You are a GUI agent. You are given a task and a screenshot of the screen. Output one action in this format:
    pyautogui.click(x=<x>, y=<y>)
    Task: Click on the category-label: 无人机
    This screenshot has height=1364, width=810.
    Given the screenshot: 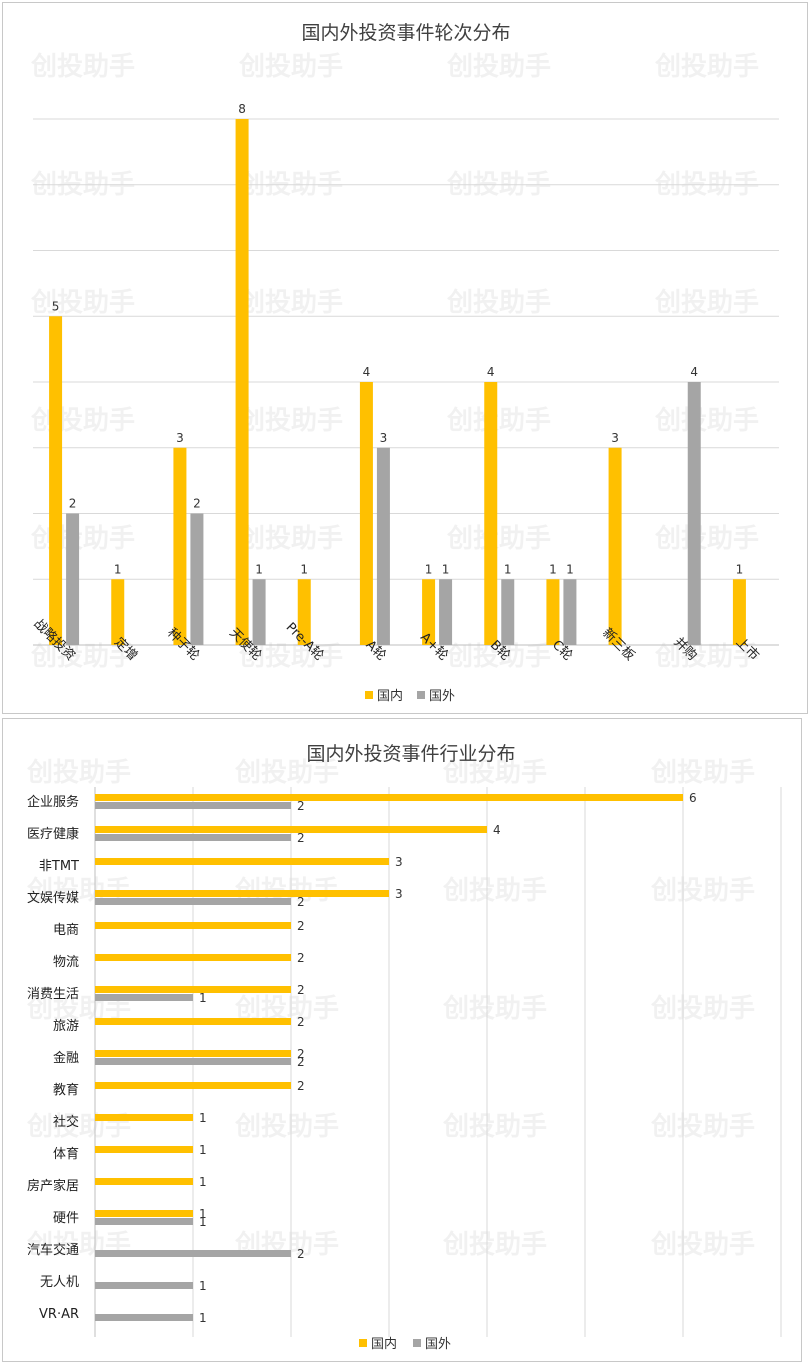 What is the action you would take?
    pyautogui.click(x=59, y=1282)
    